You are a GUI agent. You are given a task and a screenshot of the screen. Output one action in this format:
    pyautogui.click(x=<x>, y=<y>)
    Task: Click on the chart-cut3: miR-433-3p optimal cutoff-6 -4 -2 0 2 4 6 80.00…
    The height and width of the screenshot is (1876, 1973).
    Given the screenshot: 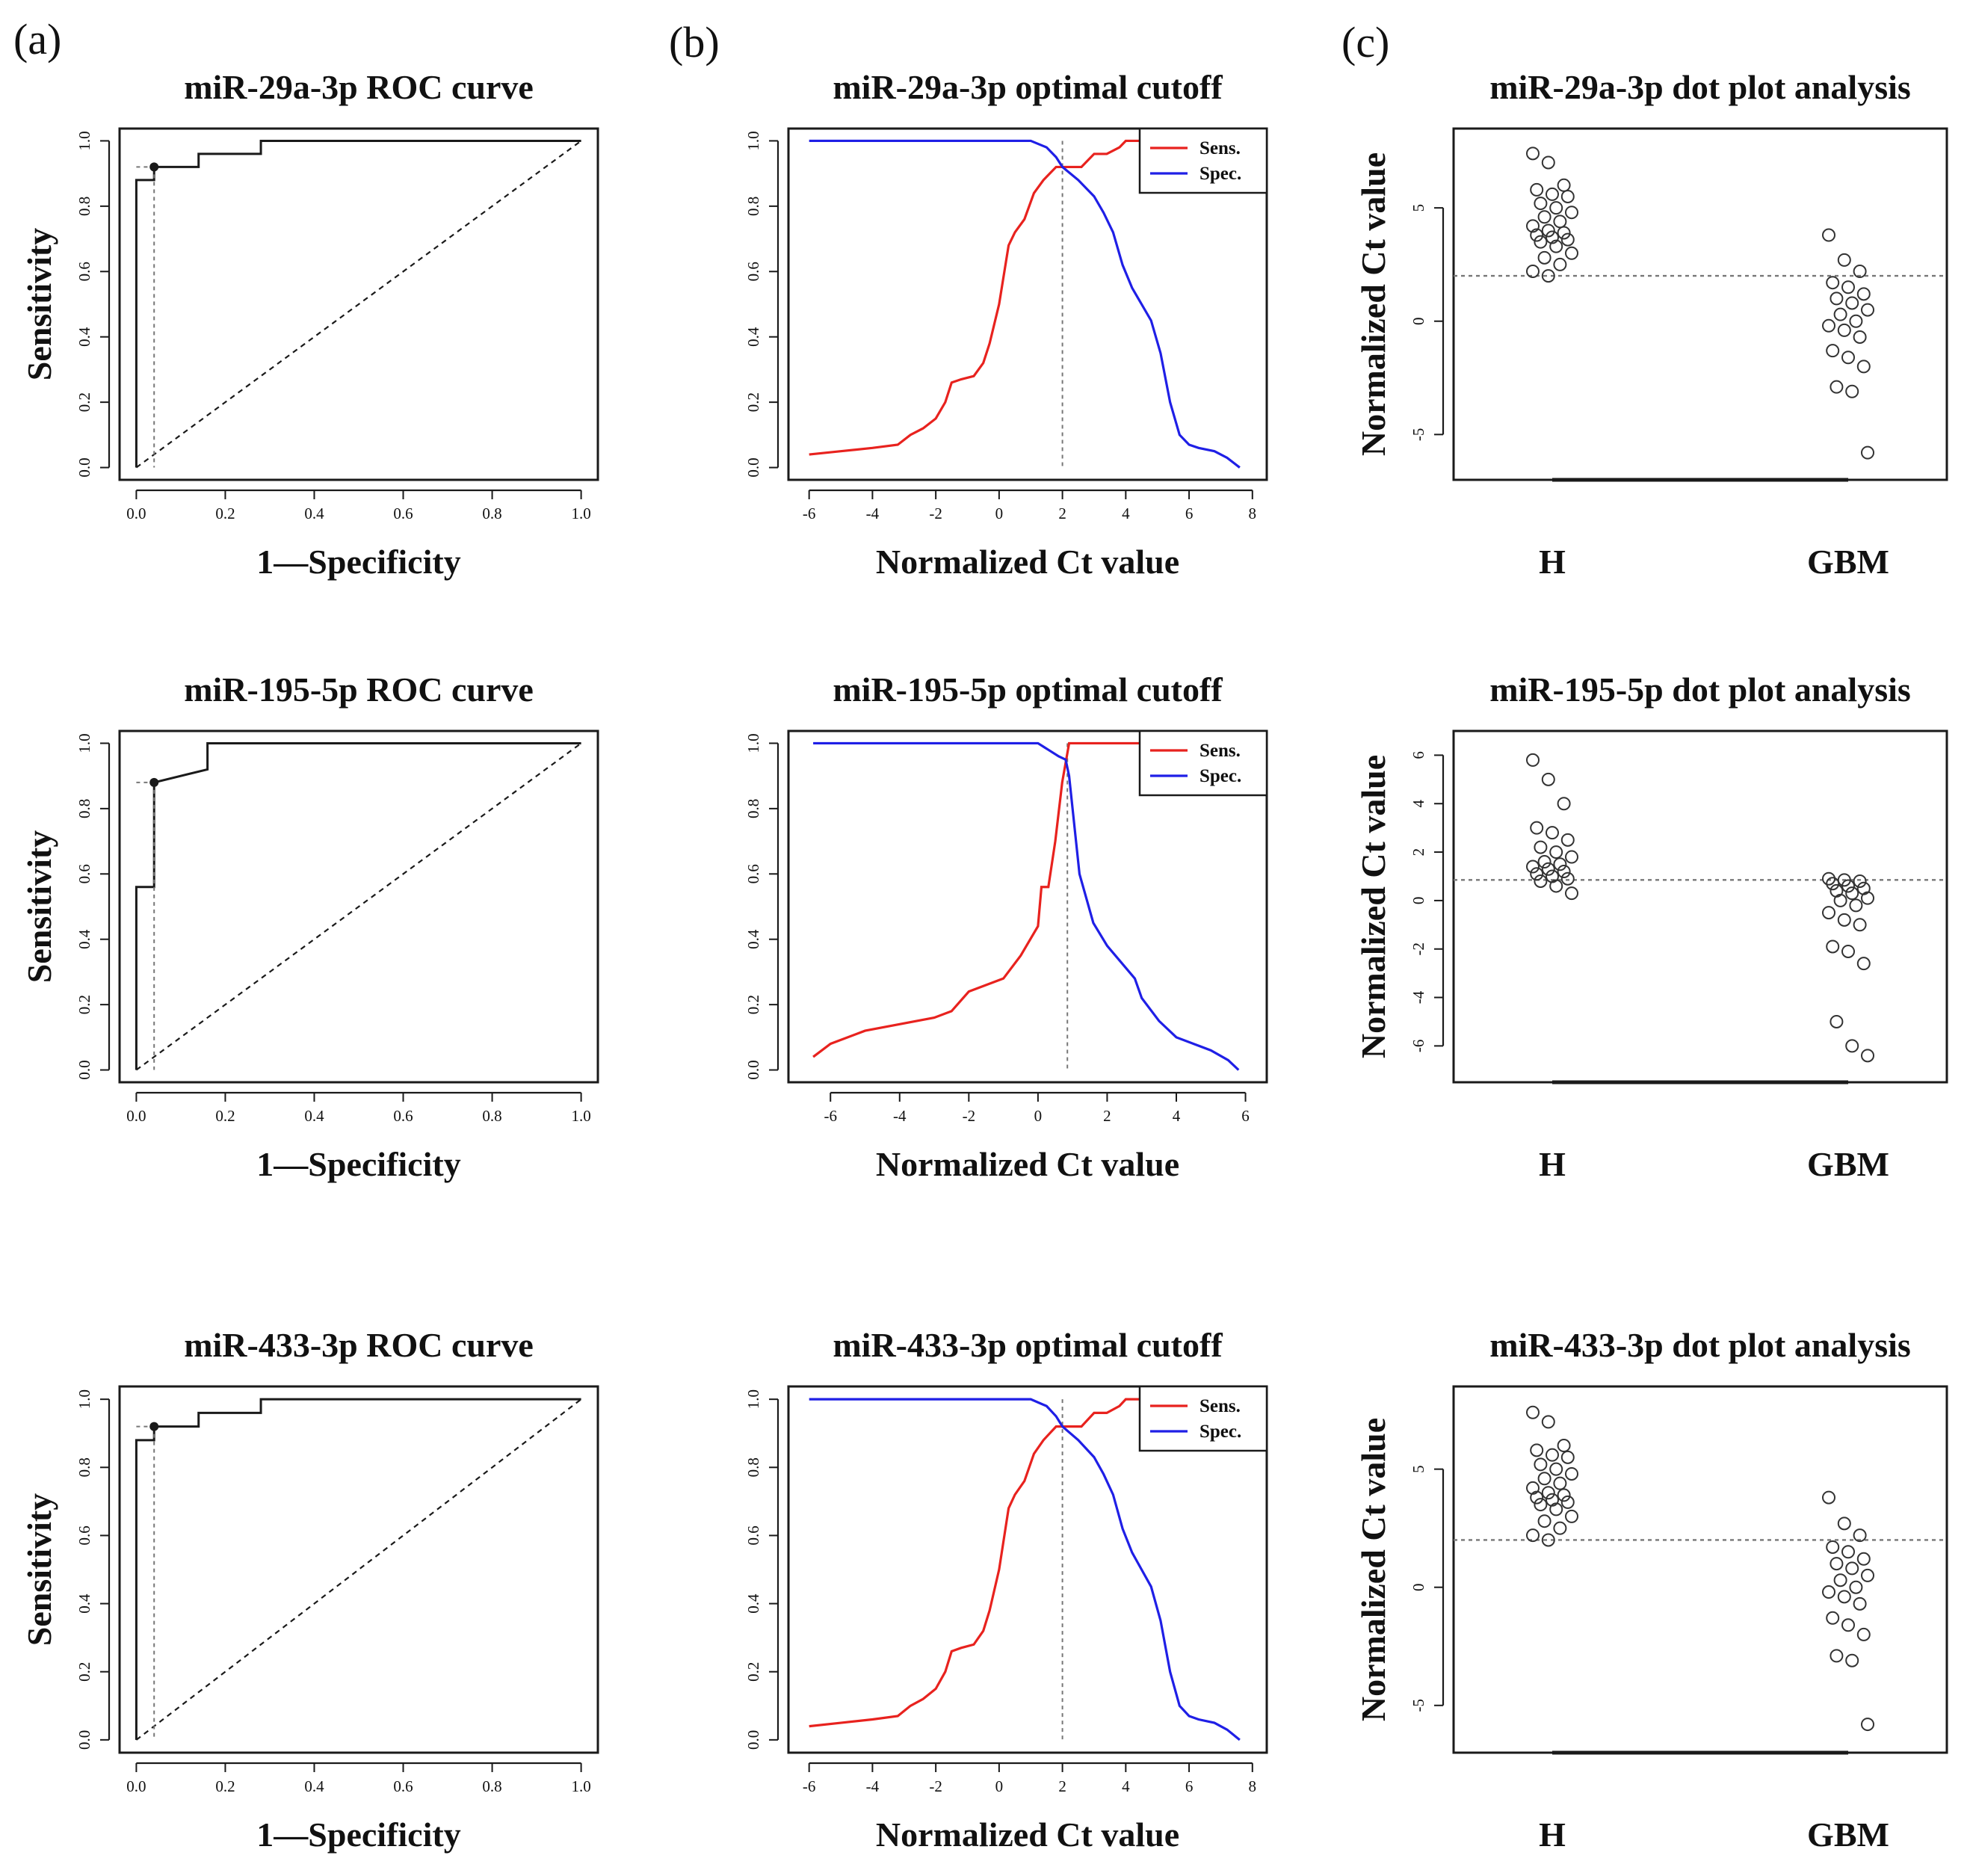 What is the action you would take?
    pyautogui.click(x=1006, y=1590)
    